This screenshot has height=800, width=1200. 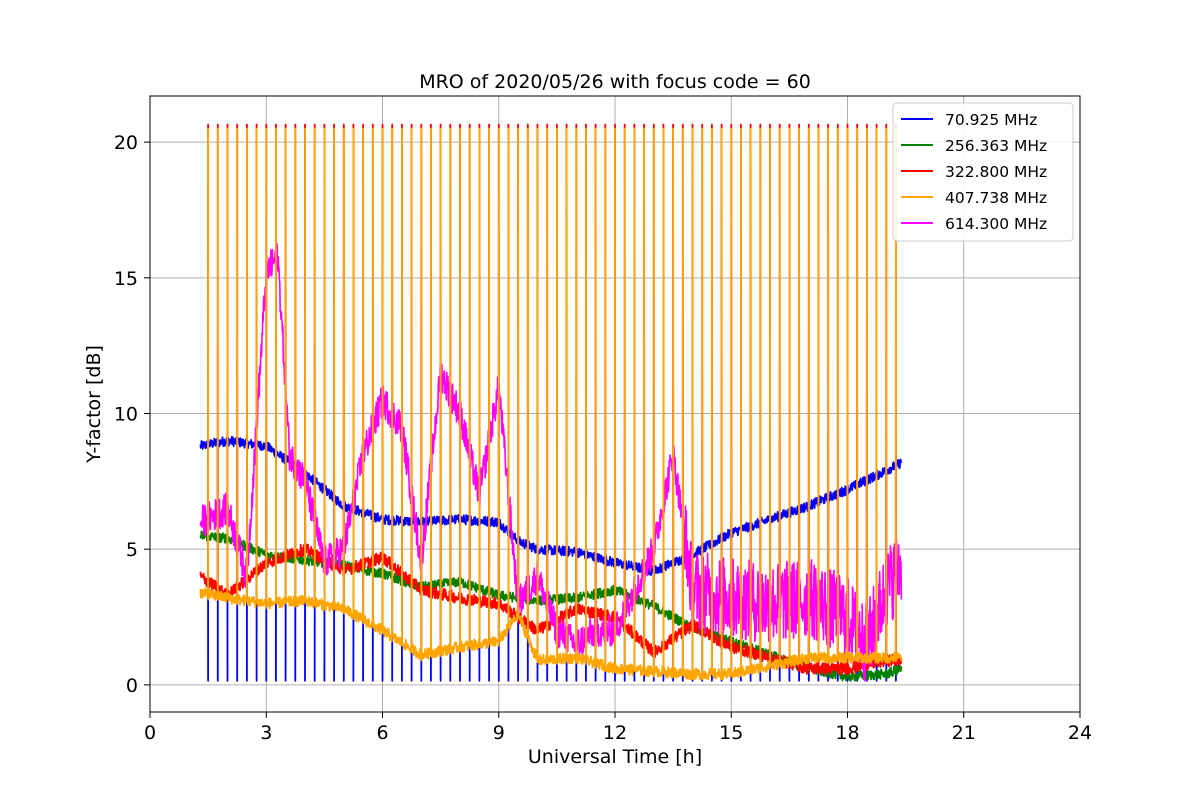 I want to click on legend-label: 614.300 MHz, so click(x=996, y=224).